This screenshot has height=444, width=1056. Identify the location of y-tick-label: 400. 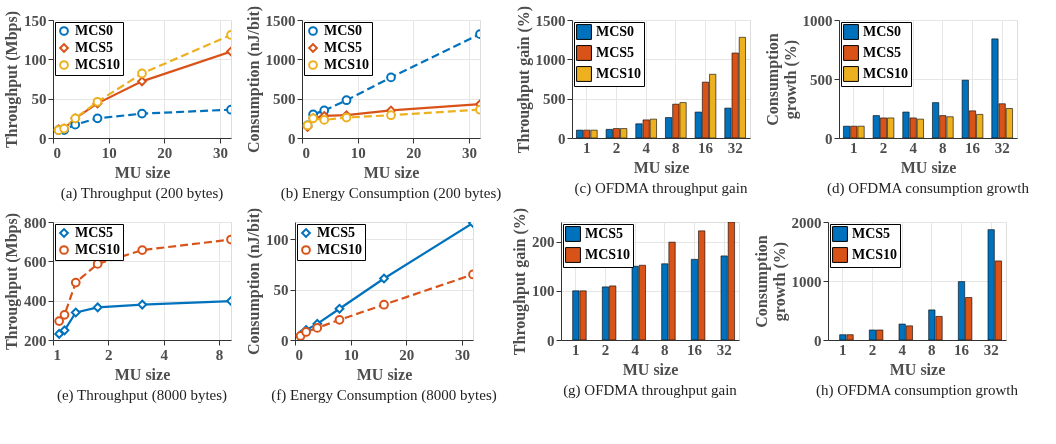
(35, 301).